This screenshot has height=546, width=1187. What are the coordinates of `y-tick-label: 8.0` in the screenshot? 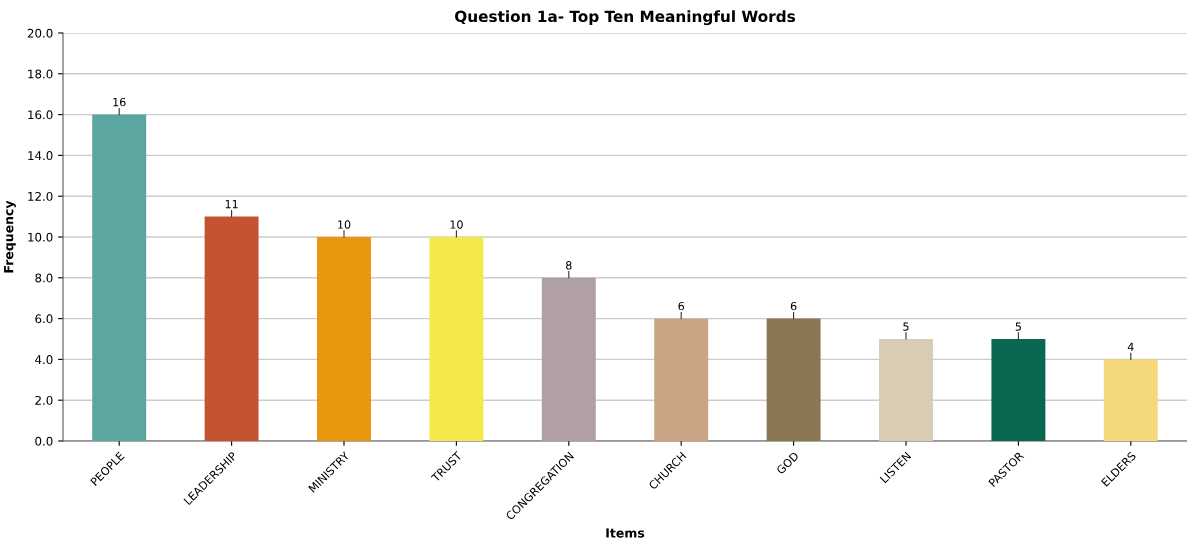 It's located at (44, 278).